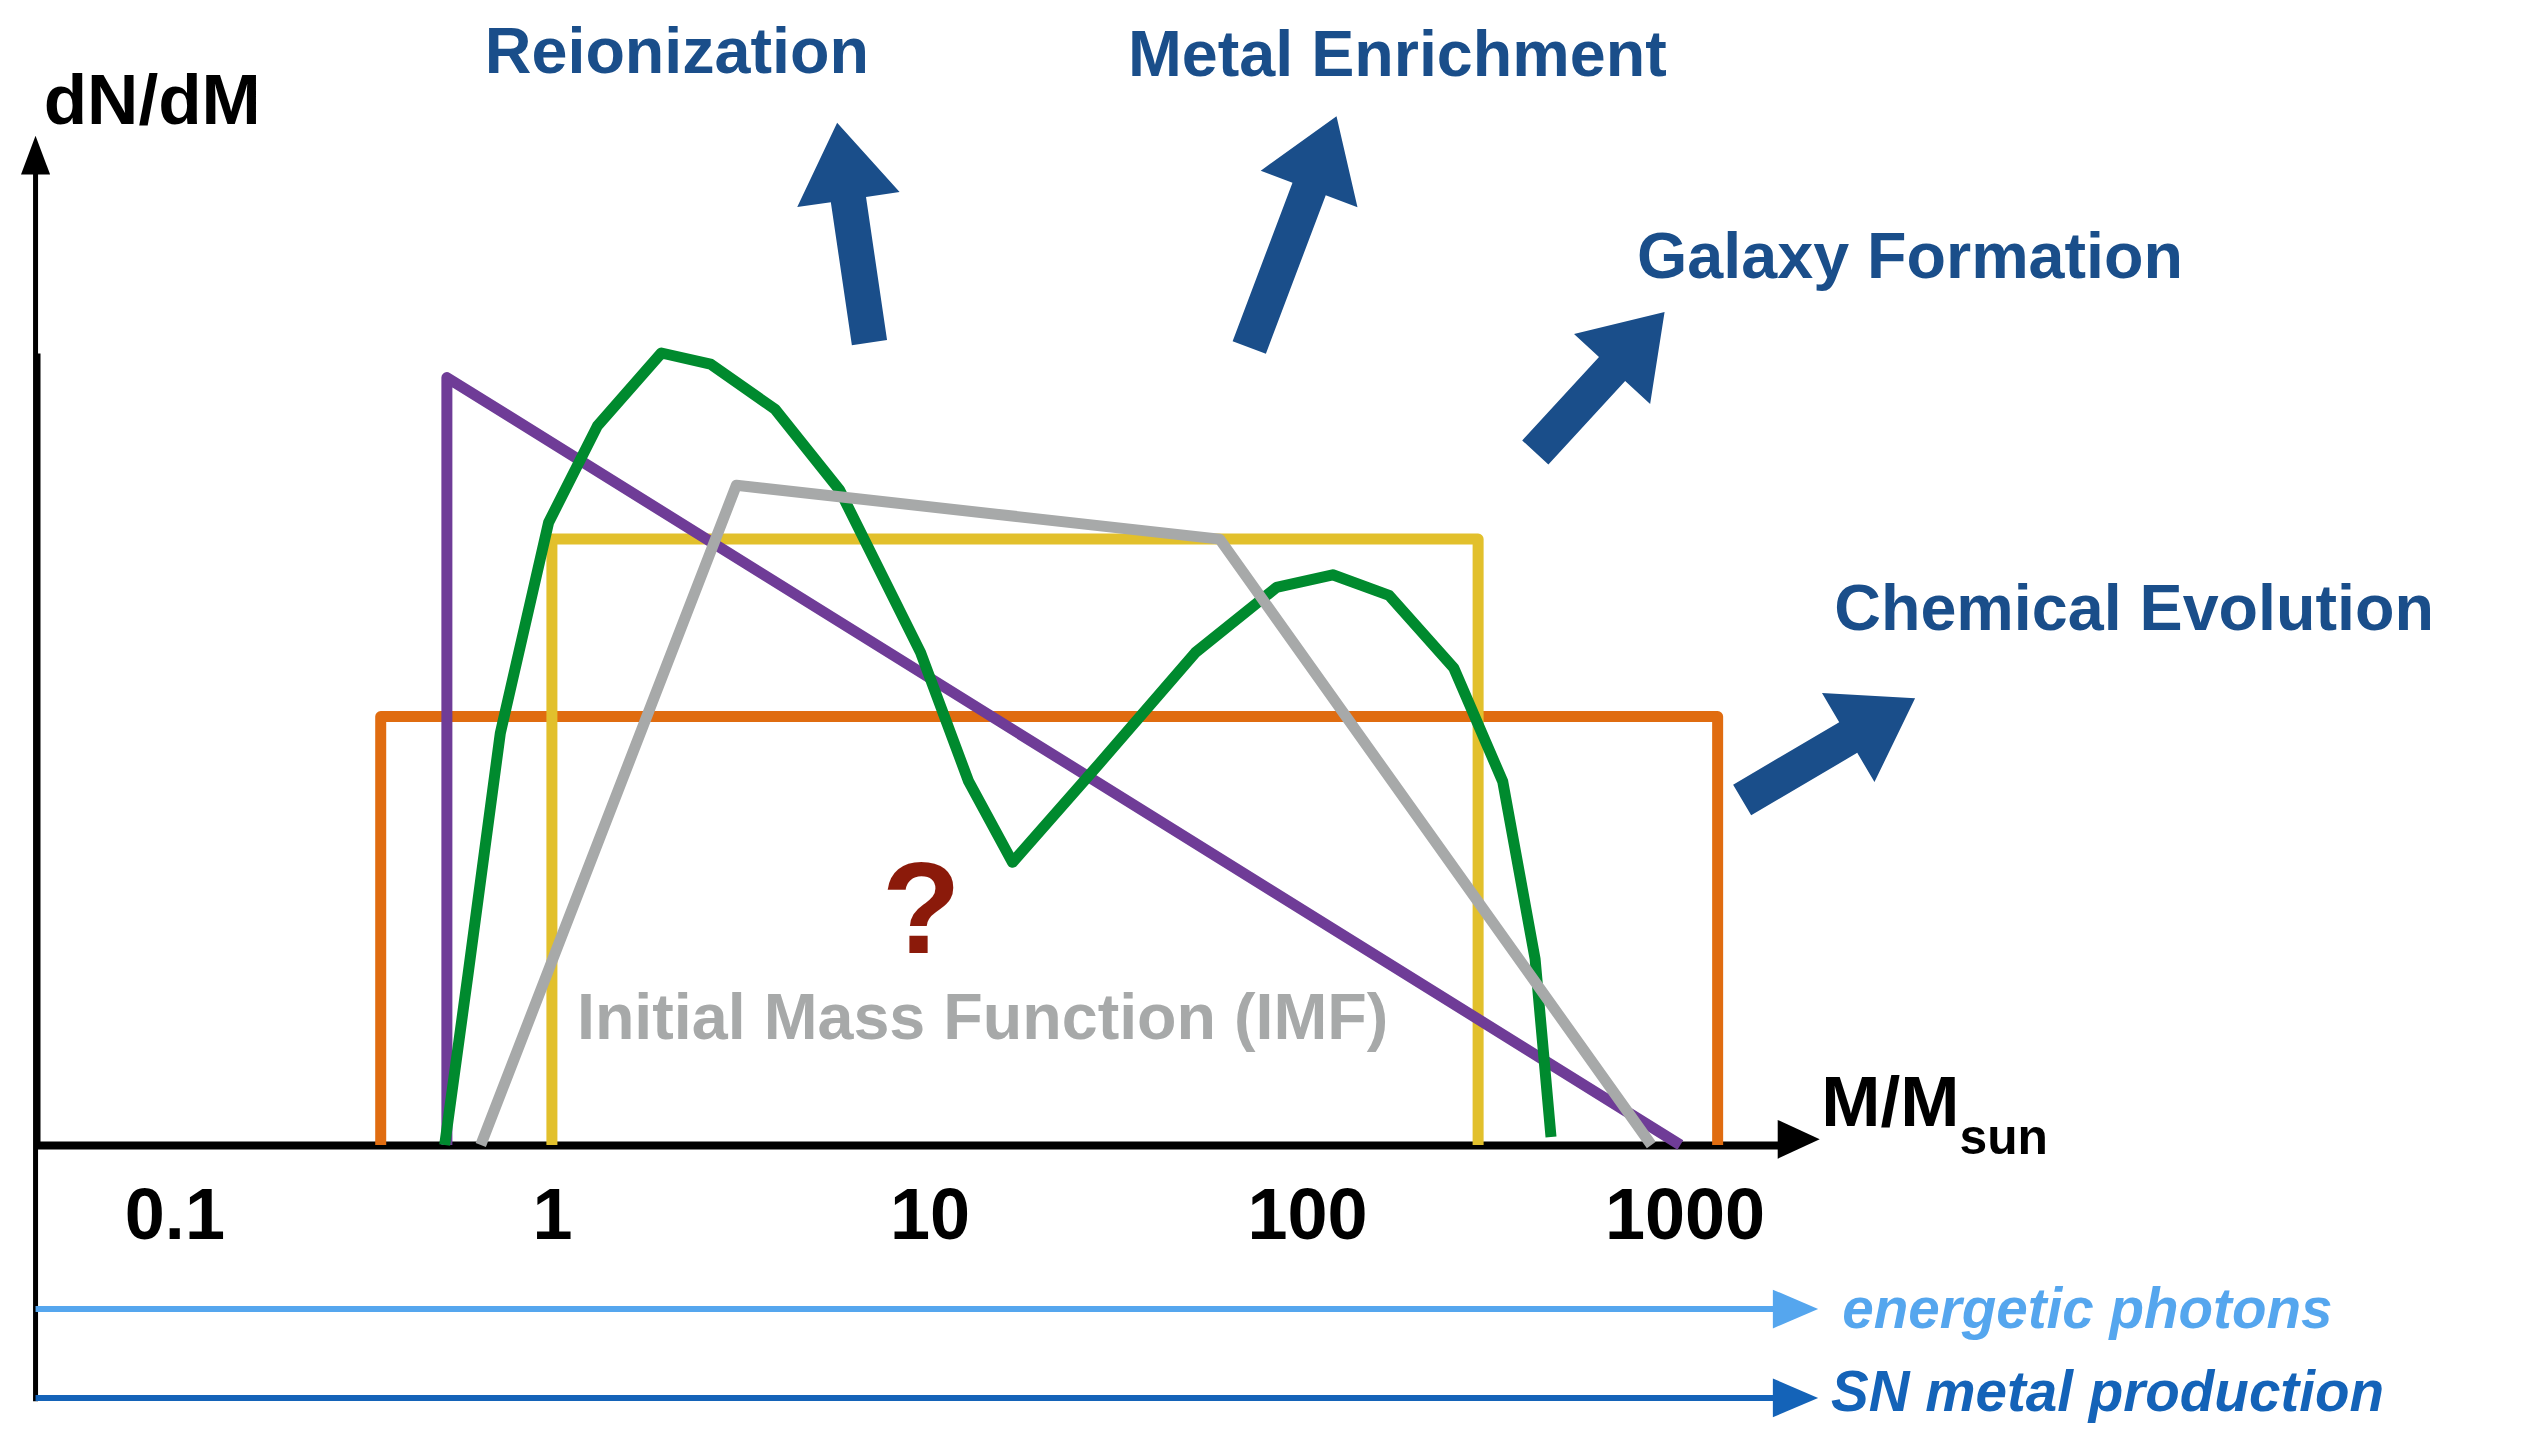 The width and height of the screenshot is (2534, 1429). Describe the element at coordinates (1307, 1213) in the screenshot. I see `x-tick-label: 100` at that location.